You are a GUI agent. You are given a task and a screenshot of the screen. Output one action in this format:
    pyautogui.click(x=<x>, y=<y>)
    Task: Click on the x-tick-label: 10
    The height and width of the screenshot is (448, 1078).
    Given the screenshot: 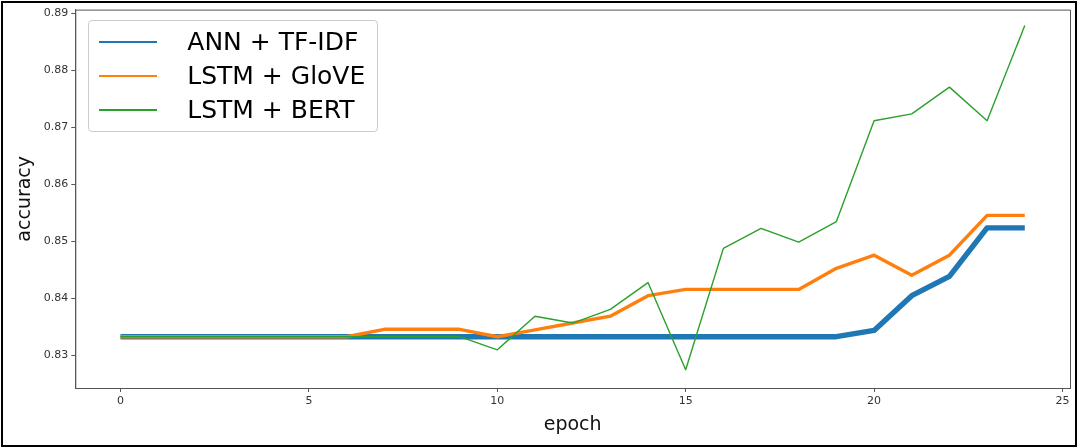 What is the action you would take?
    pyautogui.click(x=497, y=401)
    